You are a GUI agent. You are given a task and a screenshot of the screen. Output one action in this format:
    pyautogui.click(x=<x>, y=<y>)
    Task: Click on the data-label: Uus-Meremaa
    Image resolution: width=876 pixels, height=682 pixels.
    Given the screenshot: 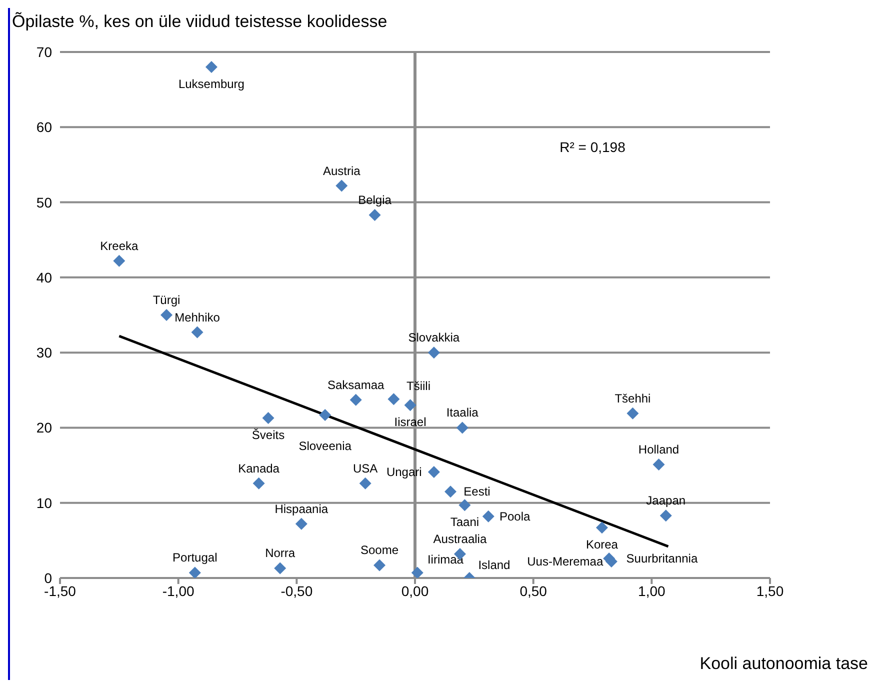 What is the action you would take?
    pyautogui.click(x=565, y=561)
    